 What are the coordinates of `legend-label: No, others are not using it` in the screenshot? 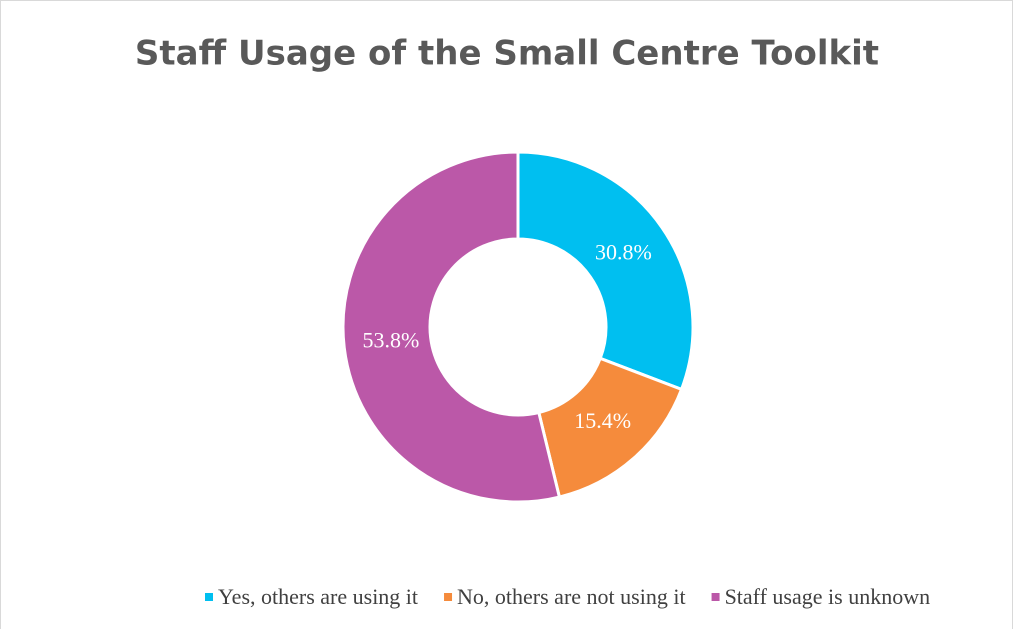 It's located at (571, 596).